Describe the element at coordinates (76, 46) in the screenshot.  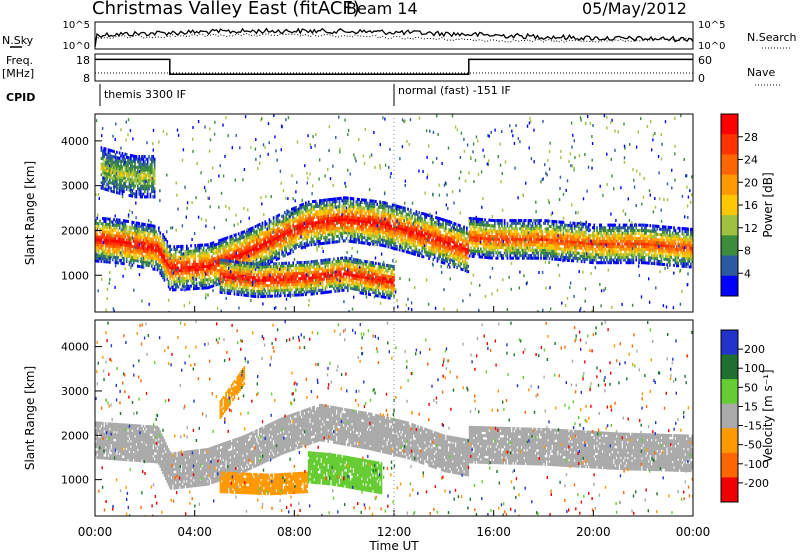
I see `nsky-tick-bottom: 10^0` at that location.